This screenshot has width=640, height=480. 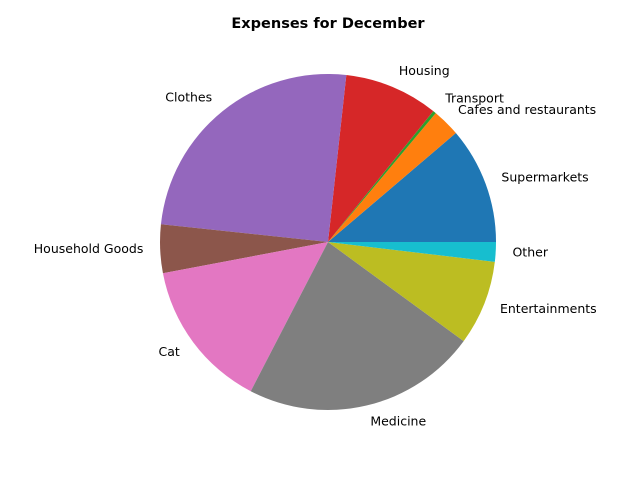 I want to click on pie-slice-entertainments, so click(x=411, y=292).